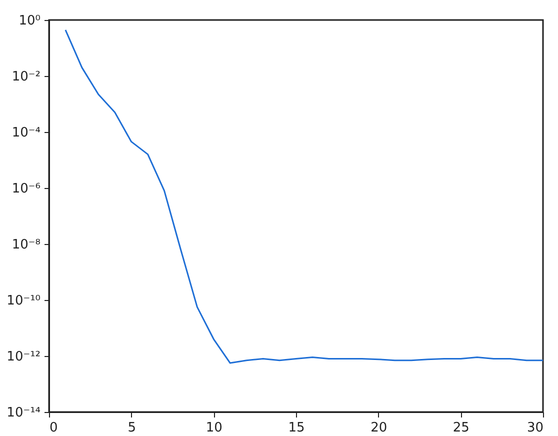 Image resolution: width=558 pixels, height=436 pixels. I want to click on y-tick-label: 10⁻¹⁰, so click(23, 301).